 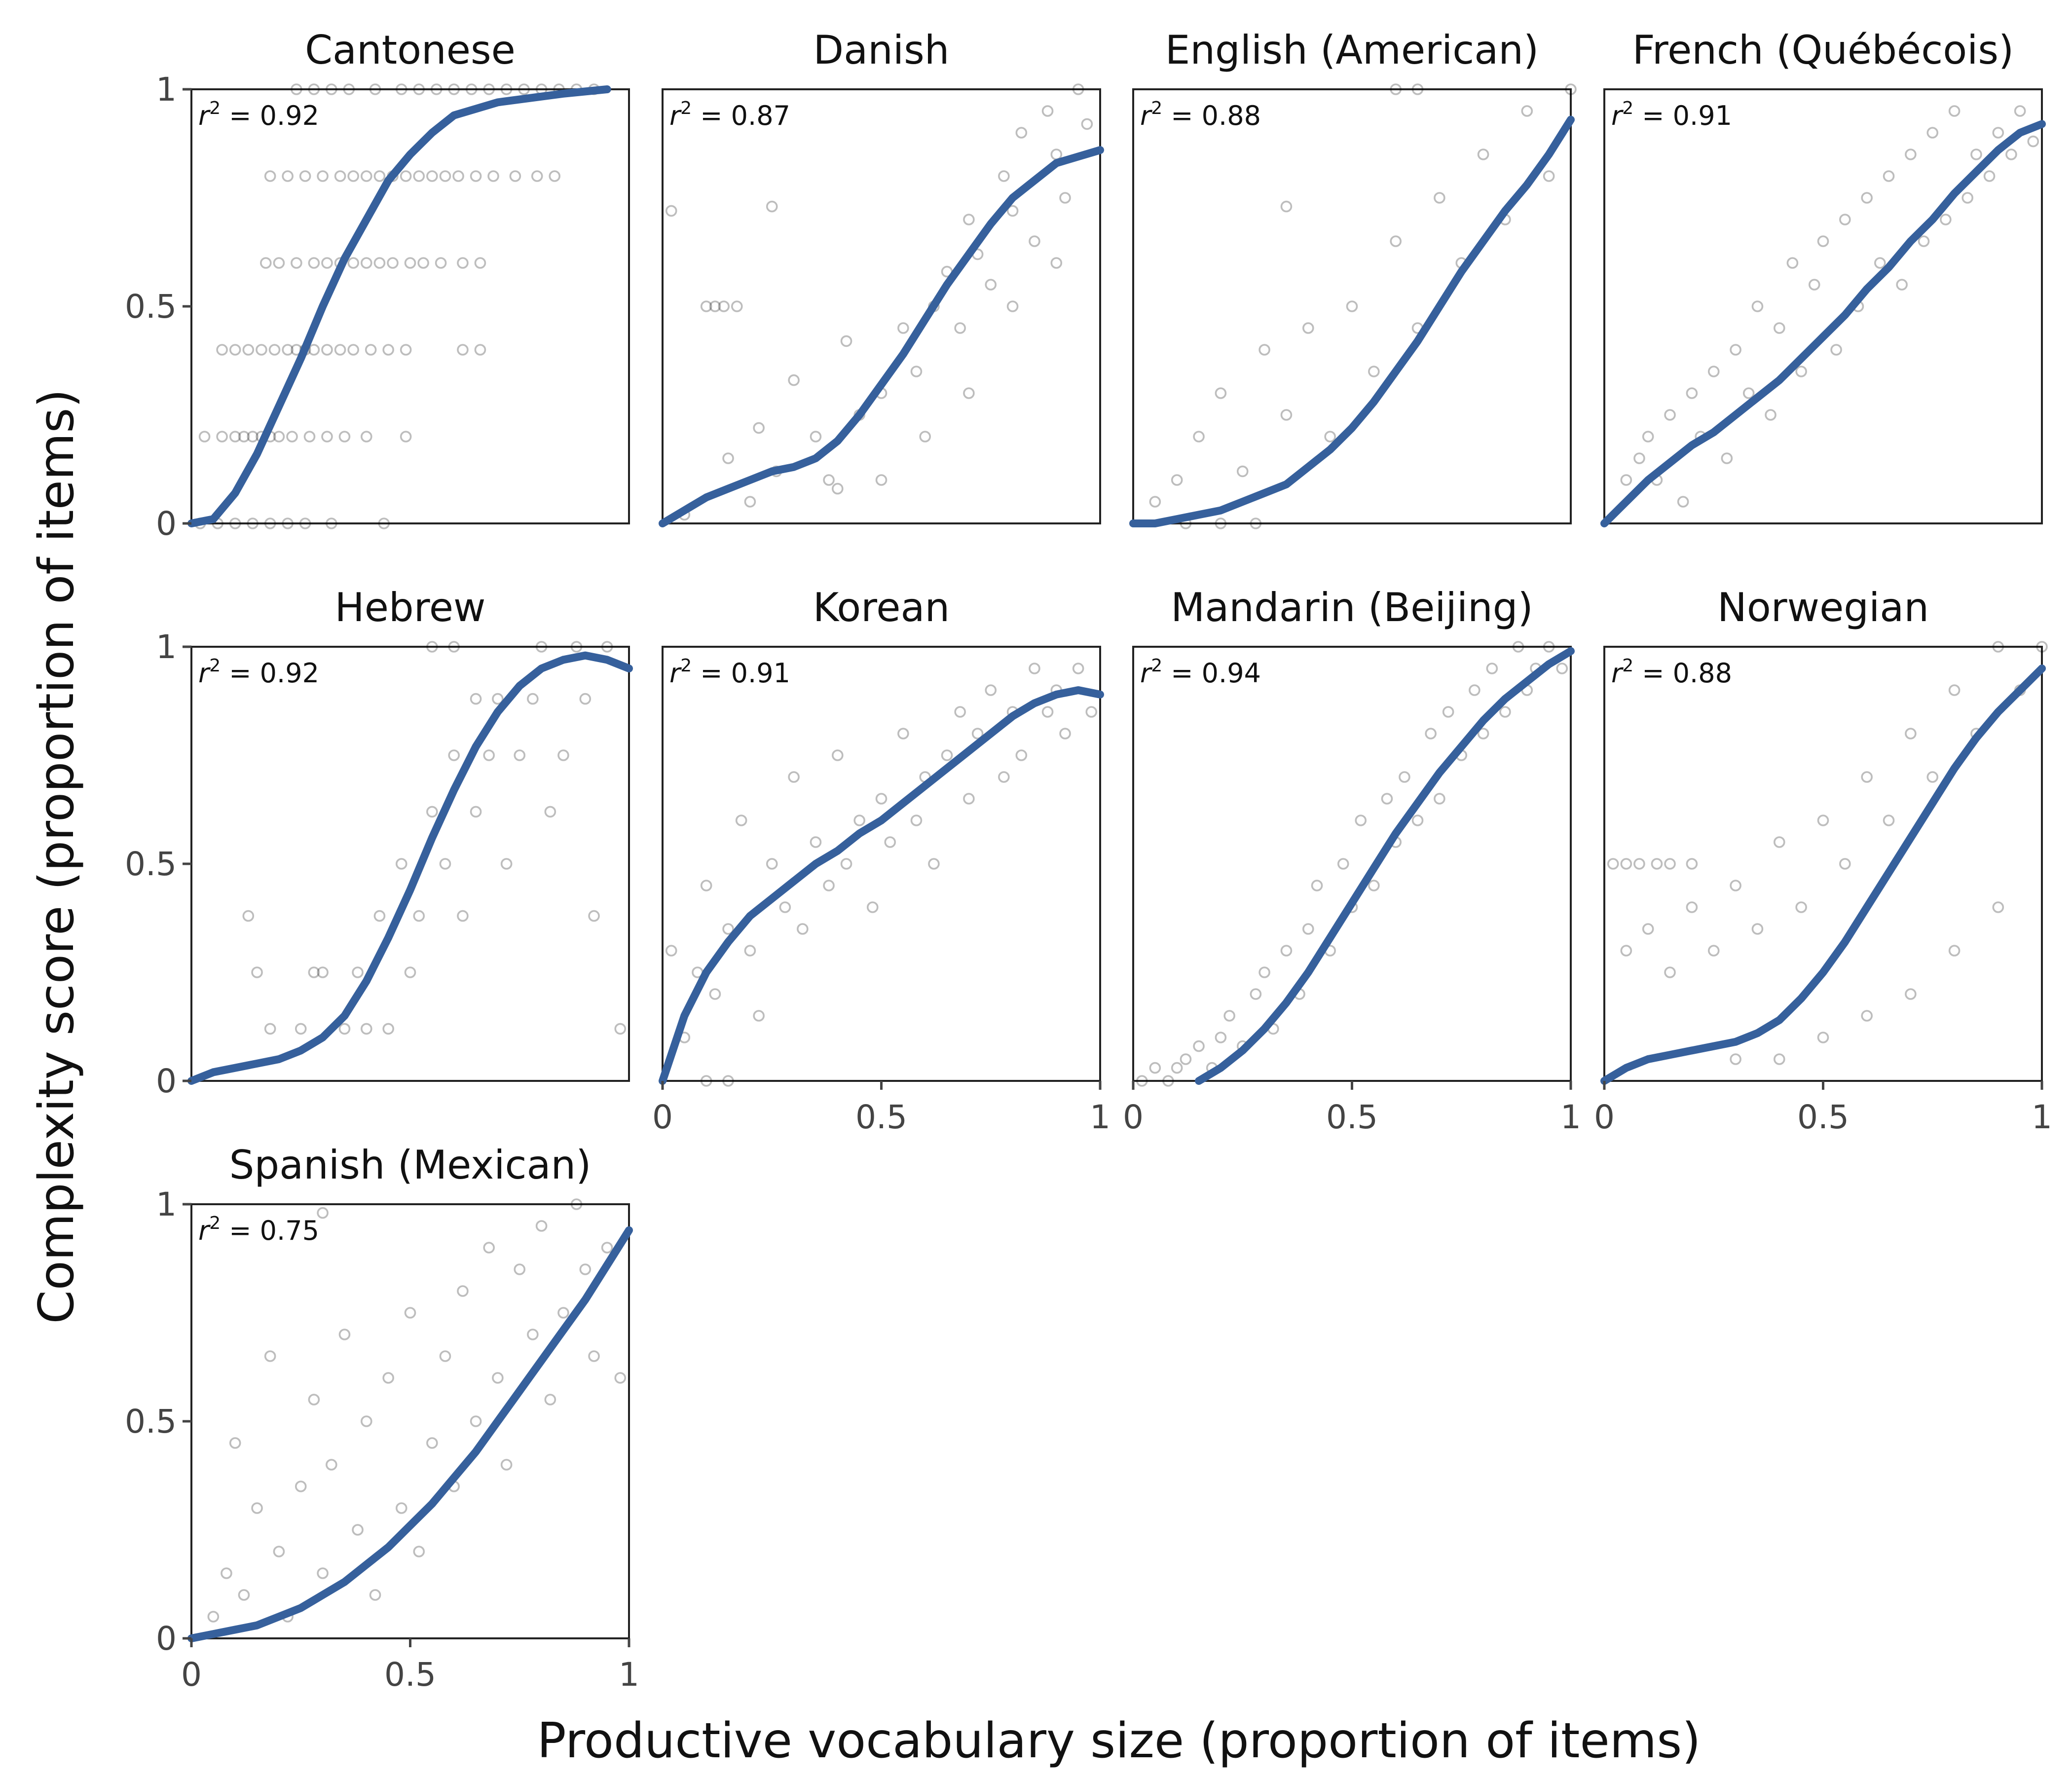 What do you see at coordinates (1157, 666) in the screenshot?
I see `r2-exponent: 2` at bounding box center [1157, 666].